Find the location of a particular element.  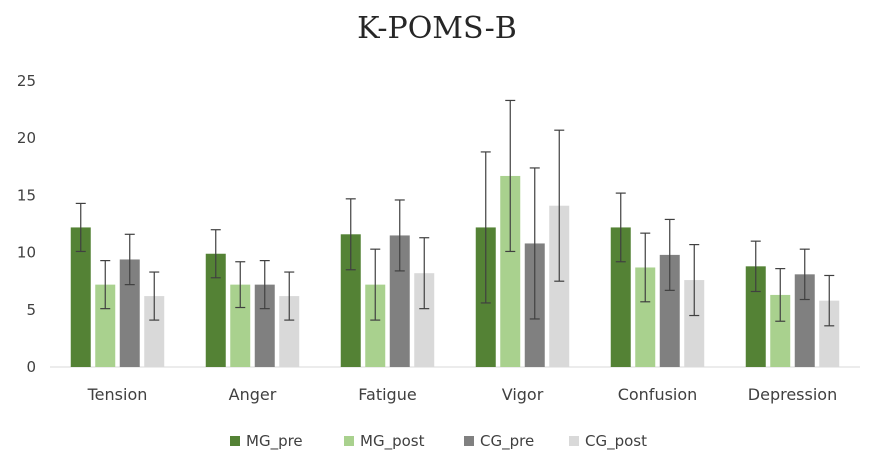

error-bar-mg-post-vigor is located at coordinates (510, 176).